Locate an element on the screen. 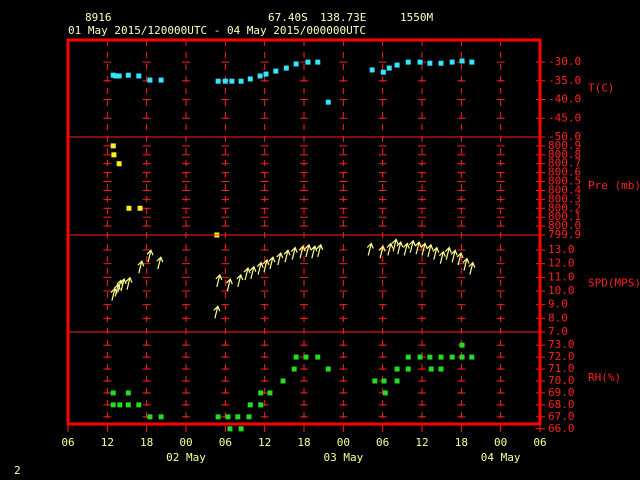 This screenshot has height=480, width=640. y-tick-label: 800.7 is located at coordinates (564, 163).